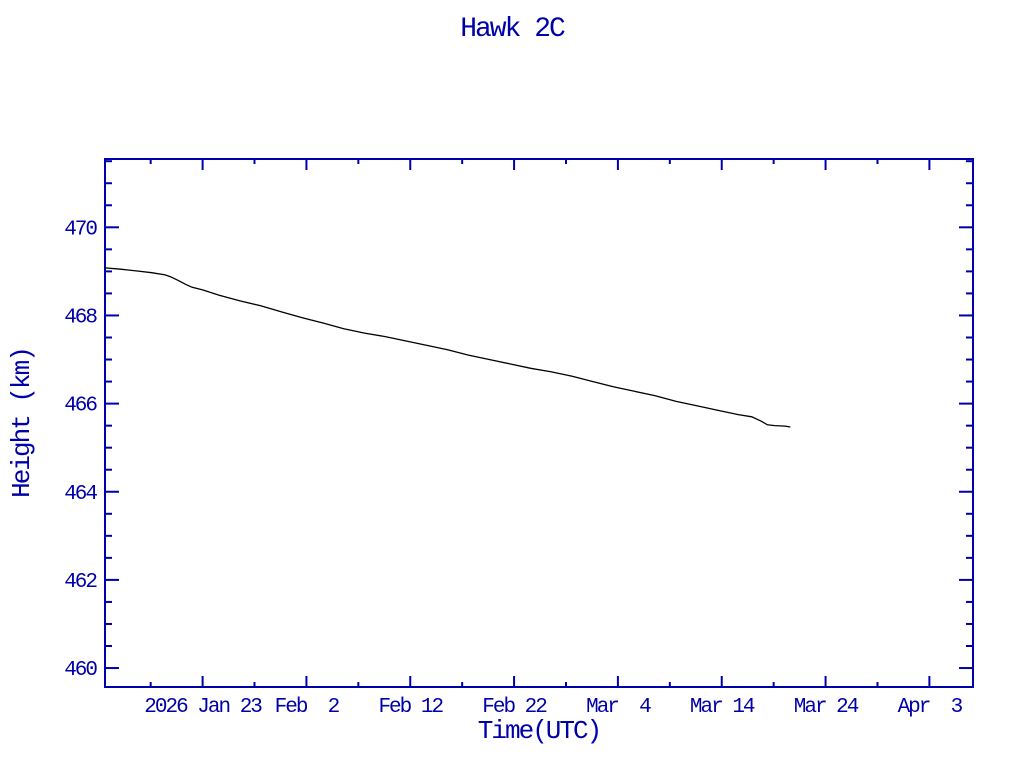  I want to click on x-tick-label: Feb 2, so click(307, 707).